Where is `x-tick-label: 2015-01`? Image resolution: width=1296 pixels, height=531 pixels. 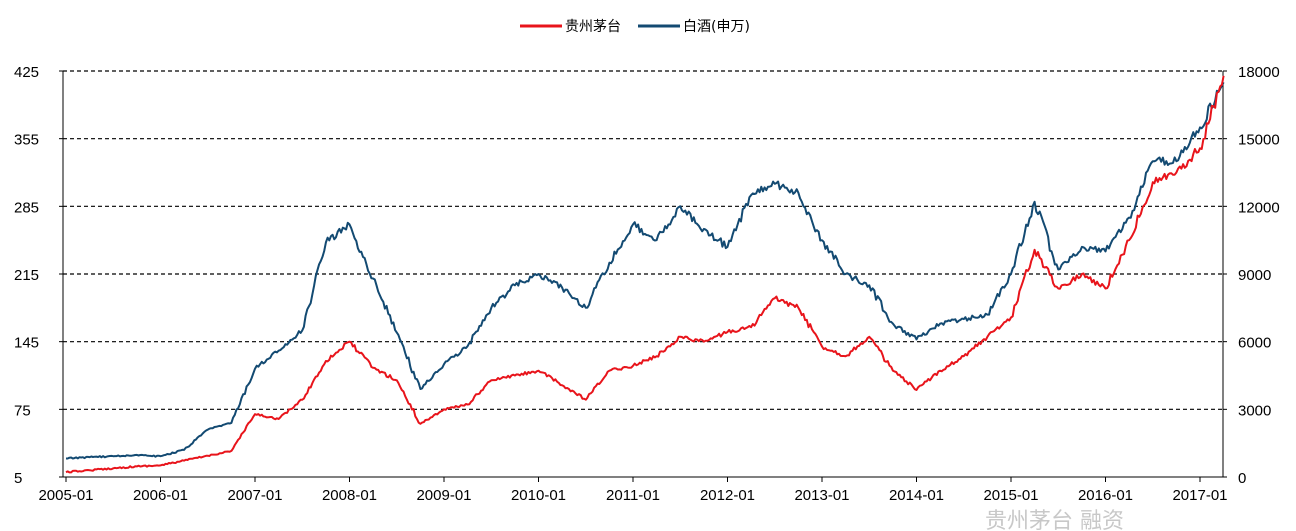
x-tick-label: 2015-01 is located at coordinates (1010, 495).